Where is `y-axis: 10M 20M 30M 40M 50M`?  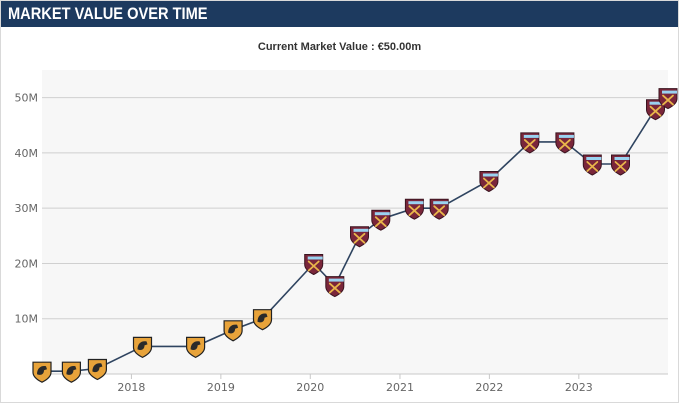 y-axis: 10M 20M 30M 40M 50M is located at coordinates (27, 209).